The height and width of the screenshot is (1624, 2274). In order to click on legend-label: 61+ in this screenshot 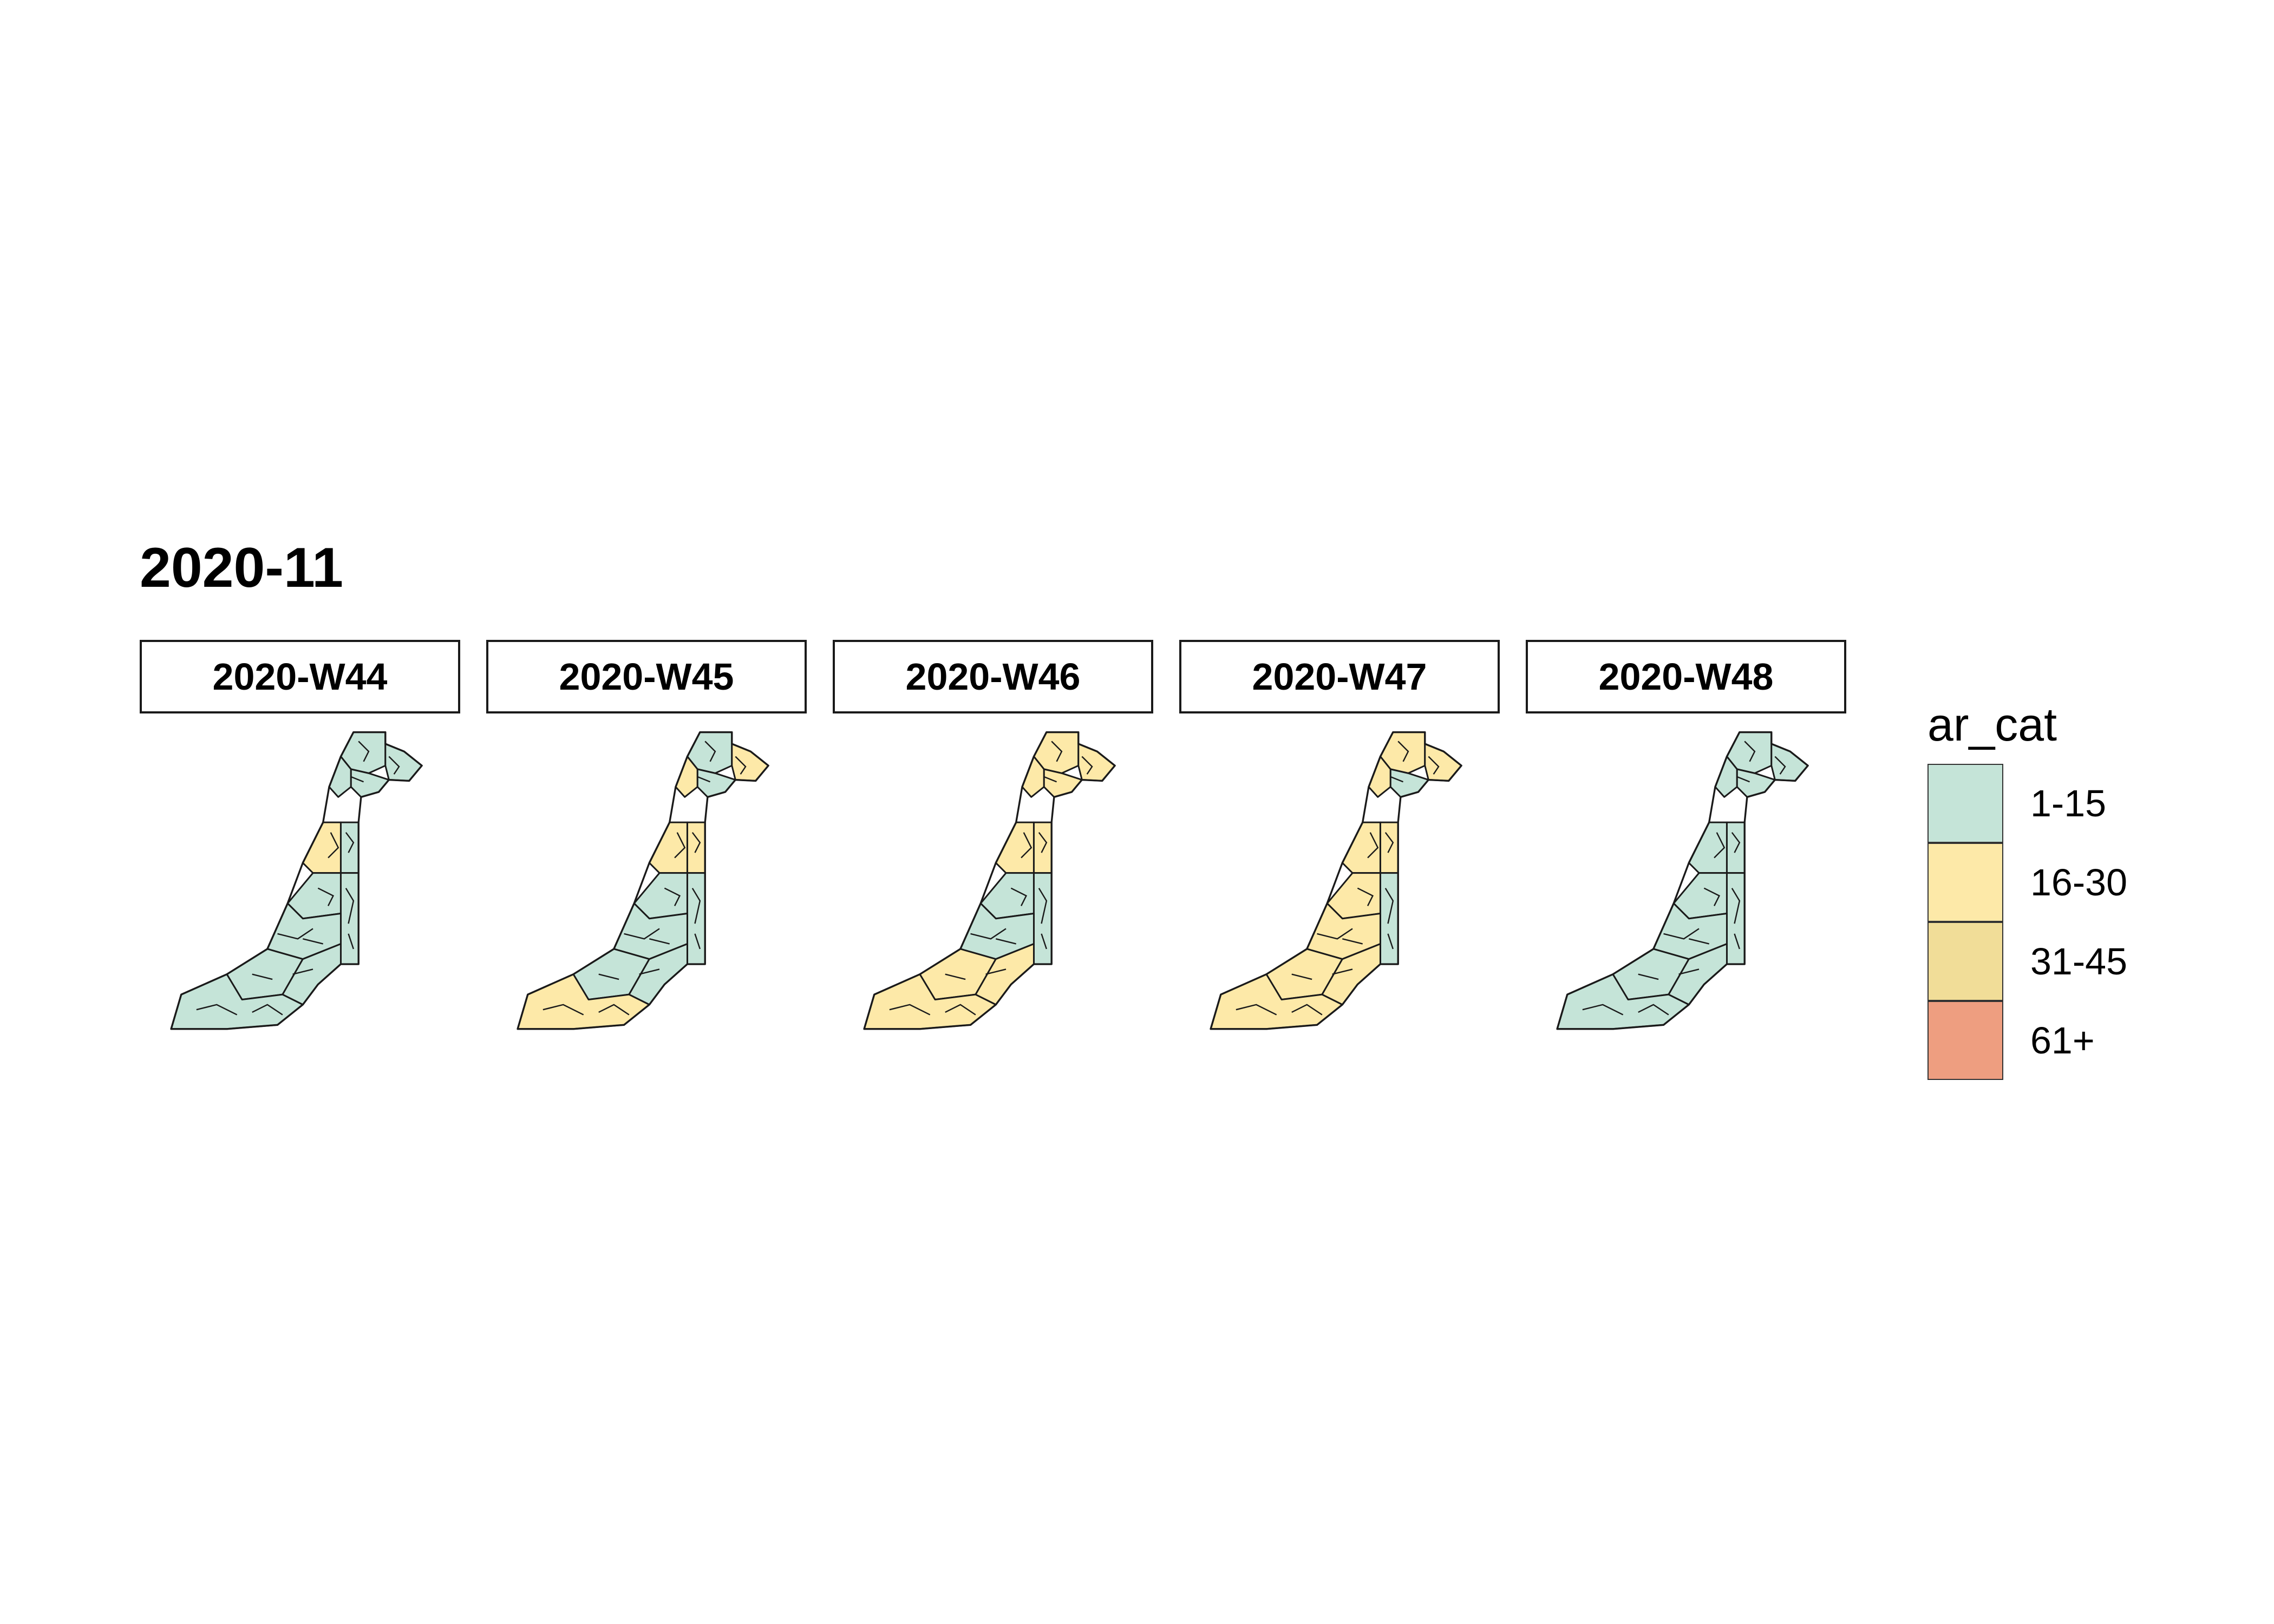, I will do `click(2062, 1040)`.